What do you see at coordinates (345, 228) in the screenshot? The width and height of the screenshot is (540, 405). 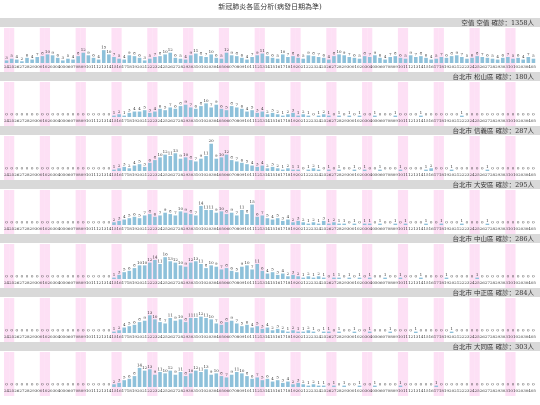 I see `date-label: 29` at bounding box center [345, 228].